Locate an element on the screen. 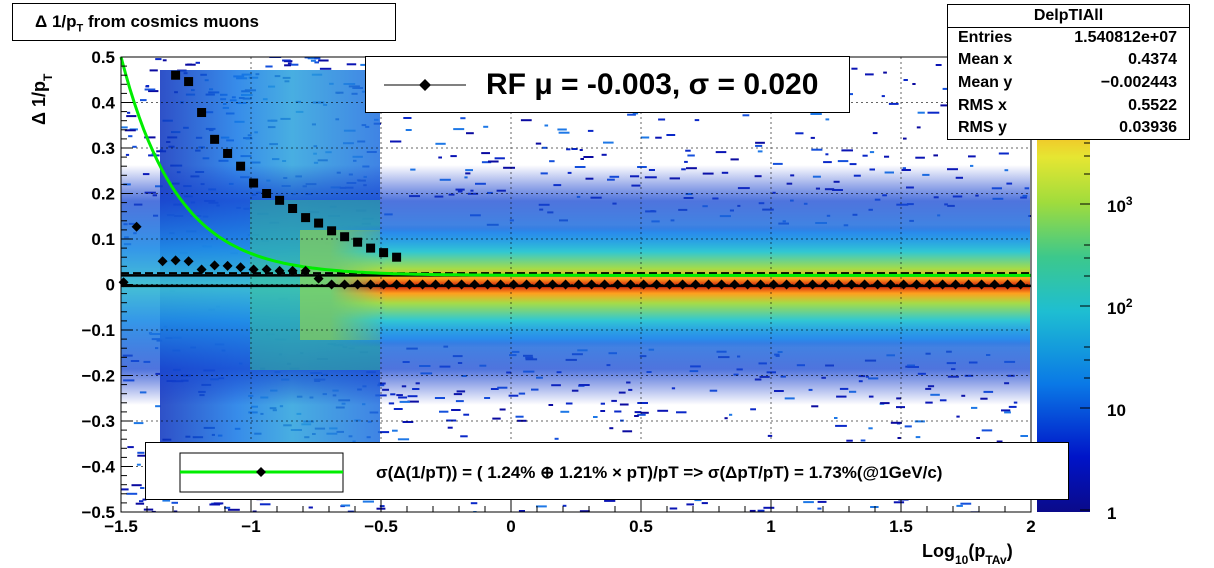 The width and height of the screenshot is (1214, 568). x-axis-label: Log10(pTAv) is located at coordinates (967, 554).